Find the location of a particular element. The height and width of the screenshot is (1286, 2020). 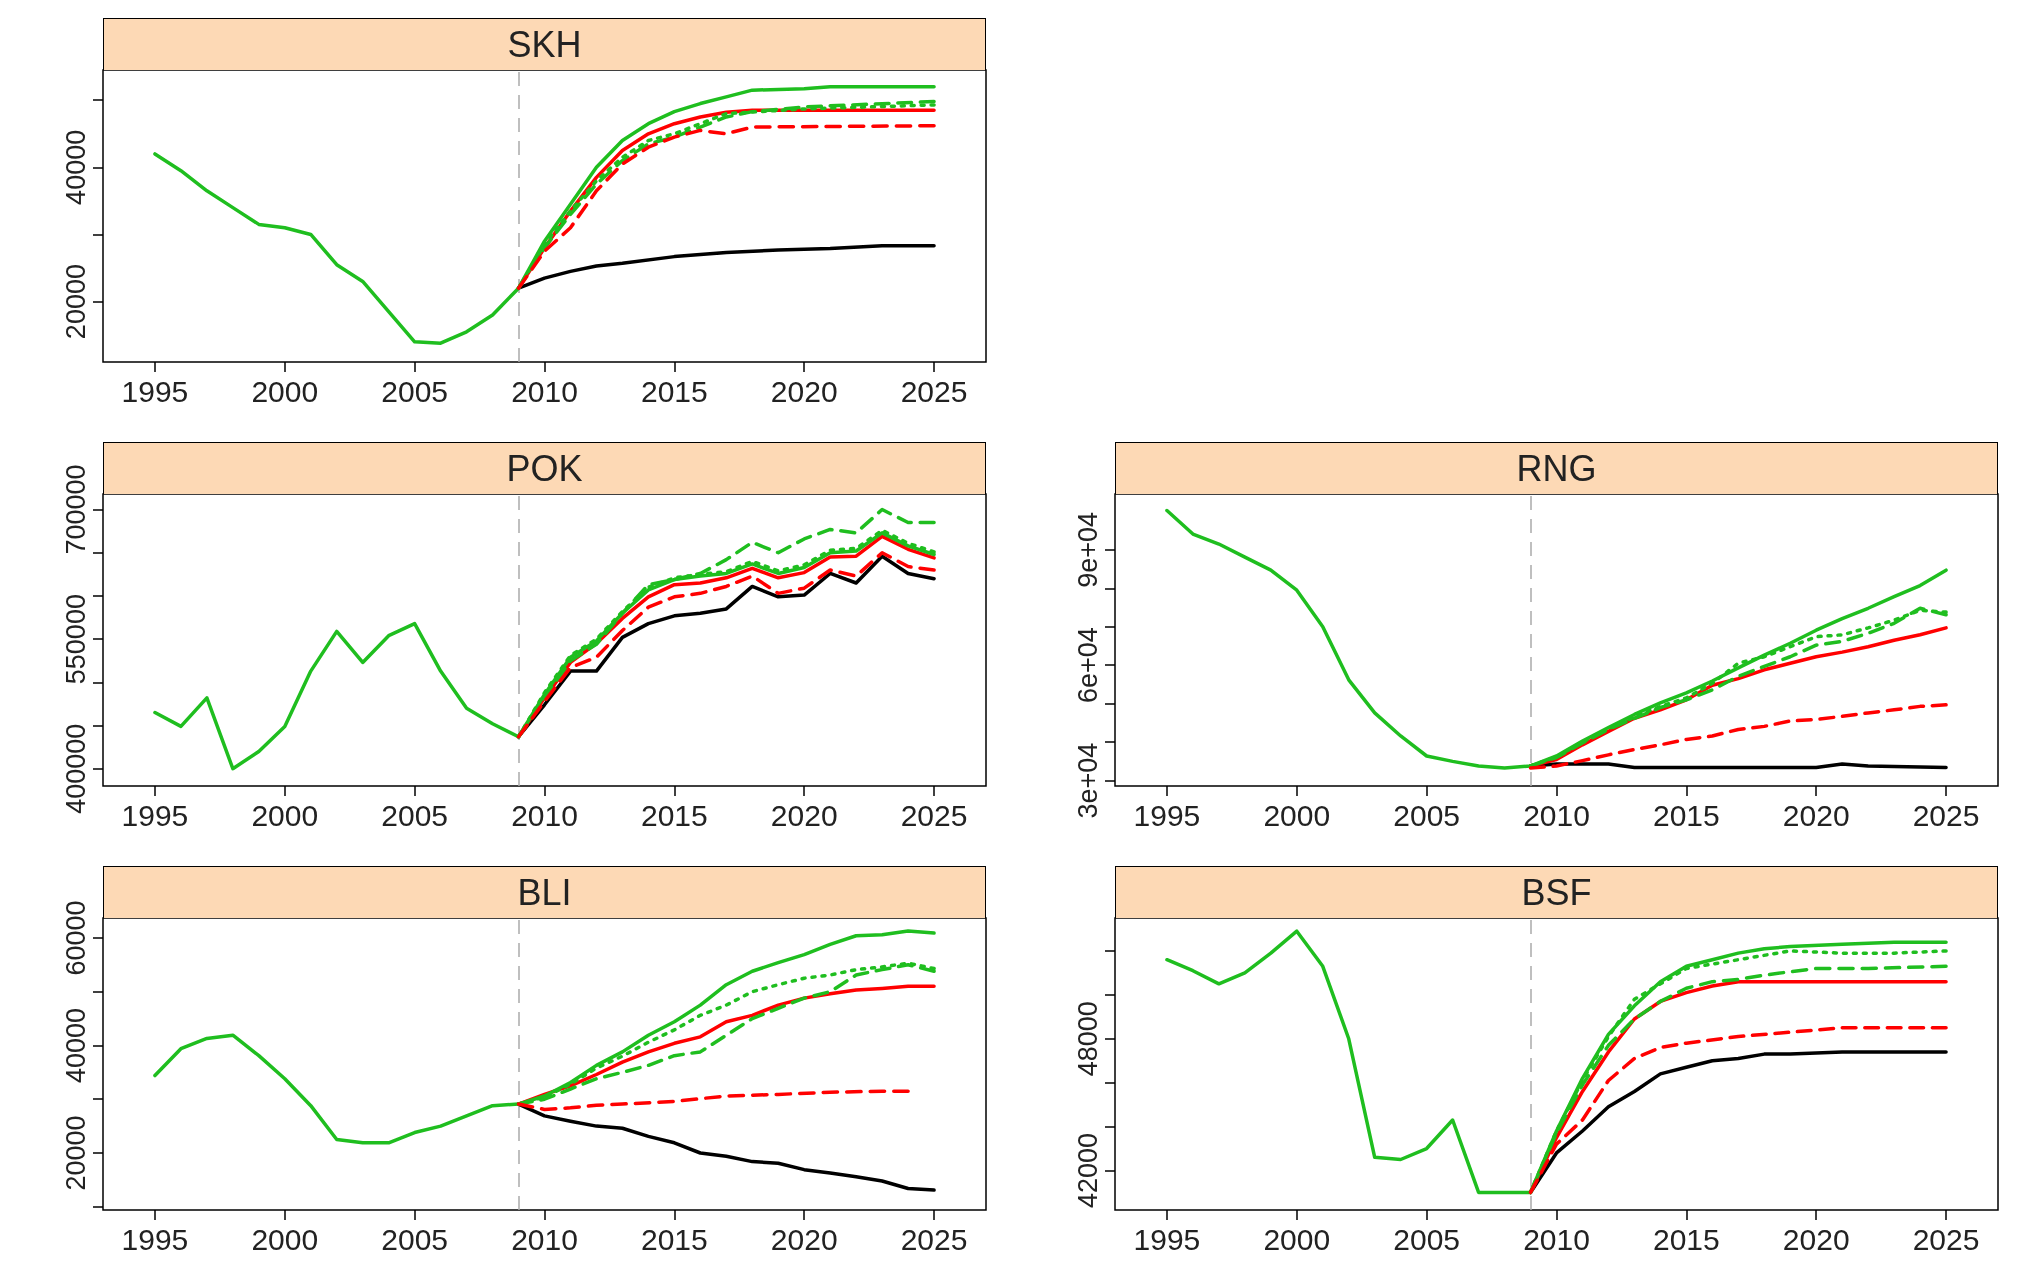

y-tick-label: 400000 is located at coordinates (75, 768).